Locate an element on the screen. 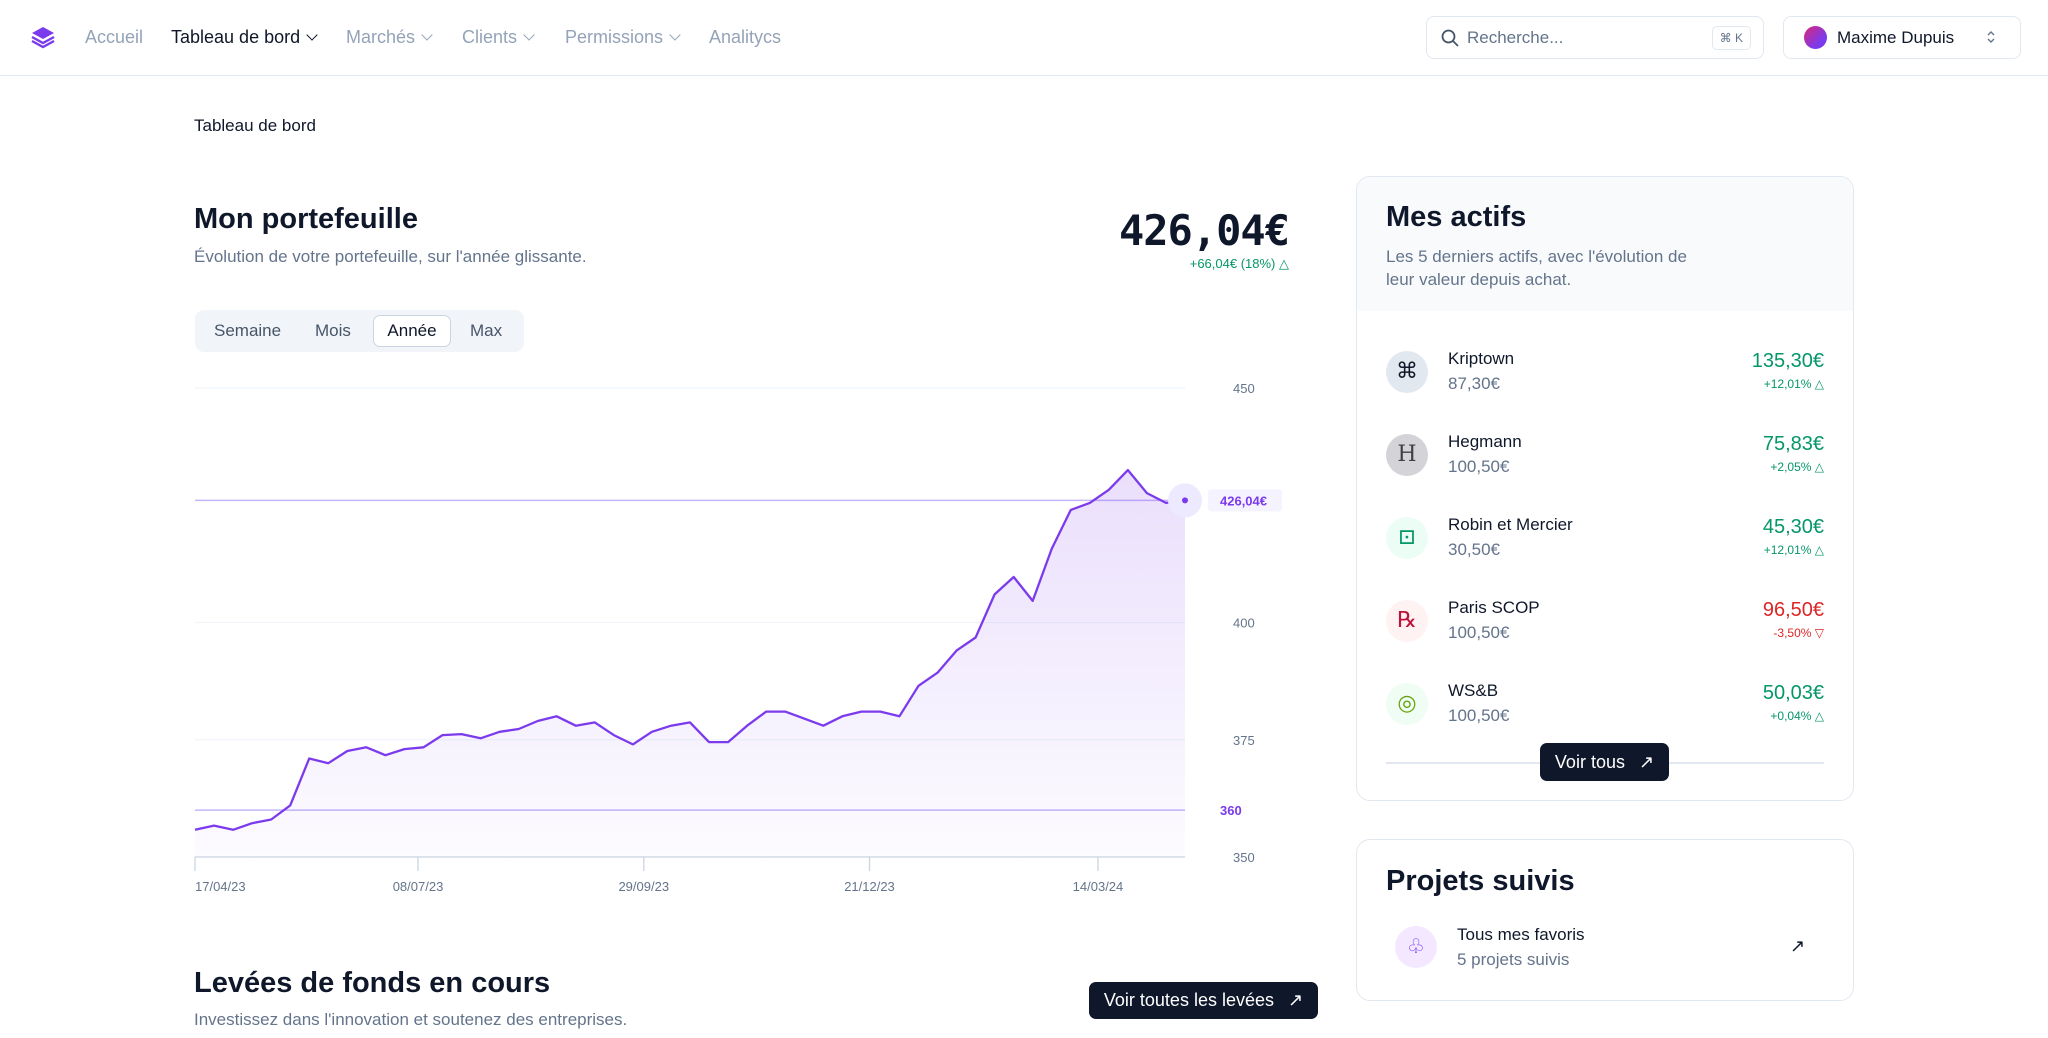 Image resolution: width=2048 pixels, height=1038 pixels. asset-value: 50,03€ is located at coordinates (1793, 693).